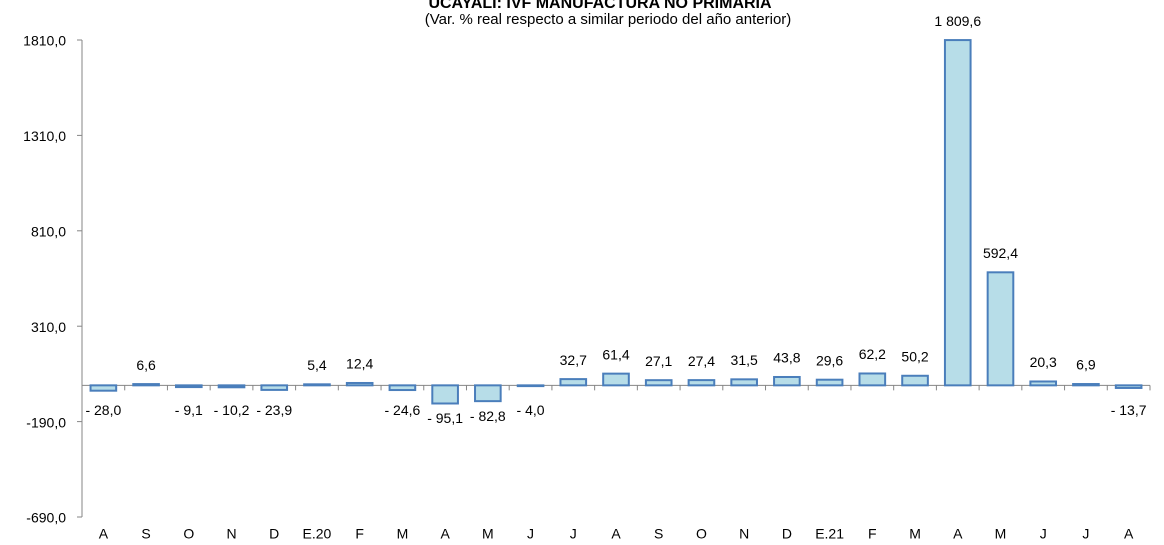 The width and height of the screenshot is (1164, 545). Describe the element at coordinates (146, 365) in the screenshot. I see `value-label: 6,6` at that location.